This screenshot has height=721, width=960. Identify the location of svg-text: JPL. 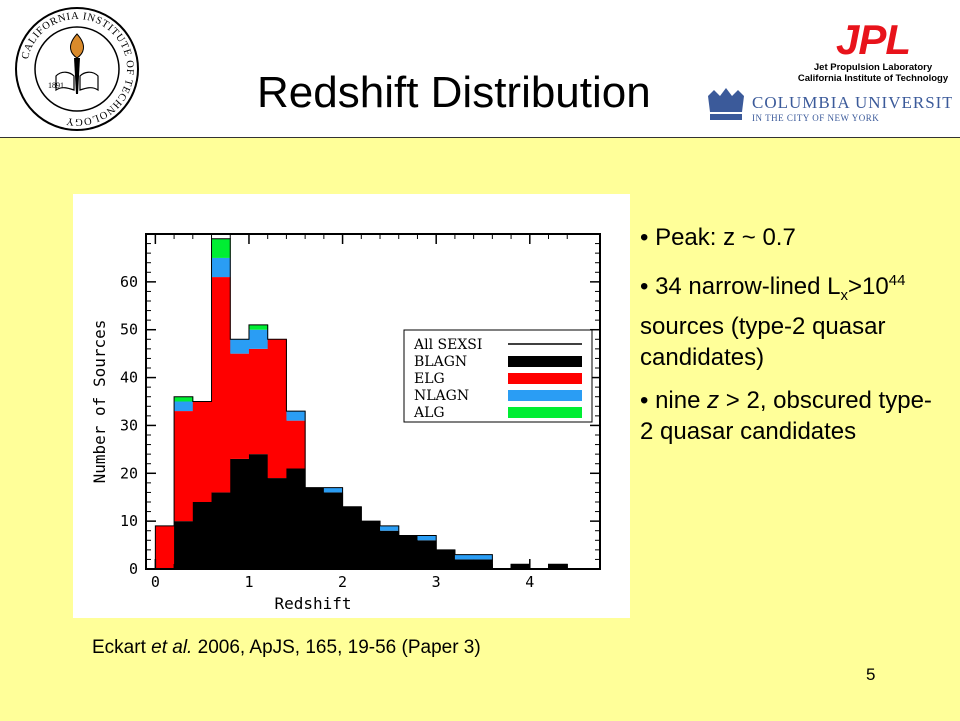
(873, 41).